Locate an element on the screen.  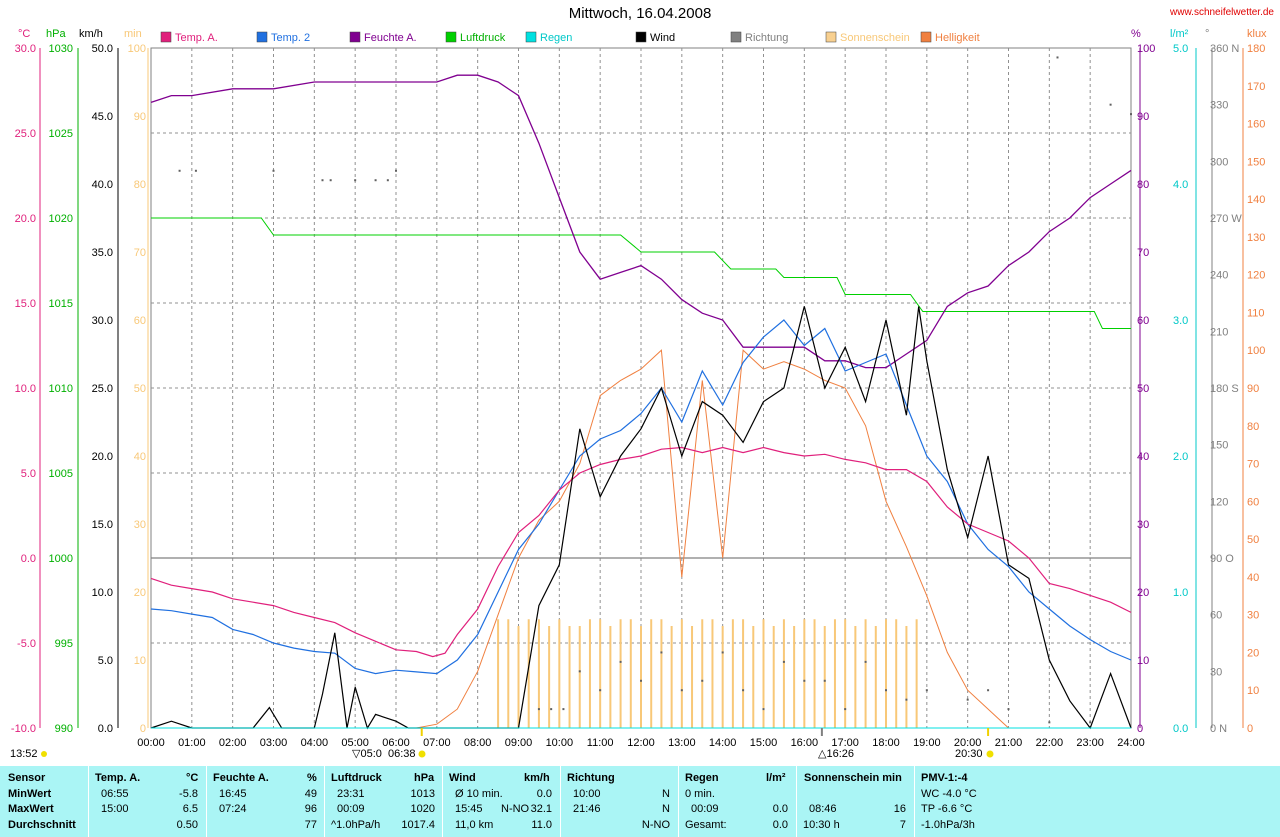
wind-tick-label: 5.0 is located at coordinates (105, 661).